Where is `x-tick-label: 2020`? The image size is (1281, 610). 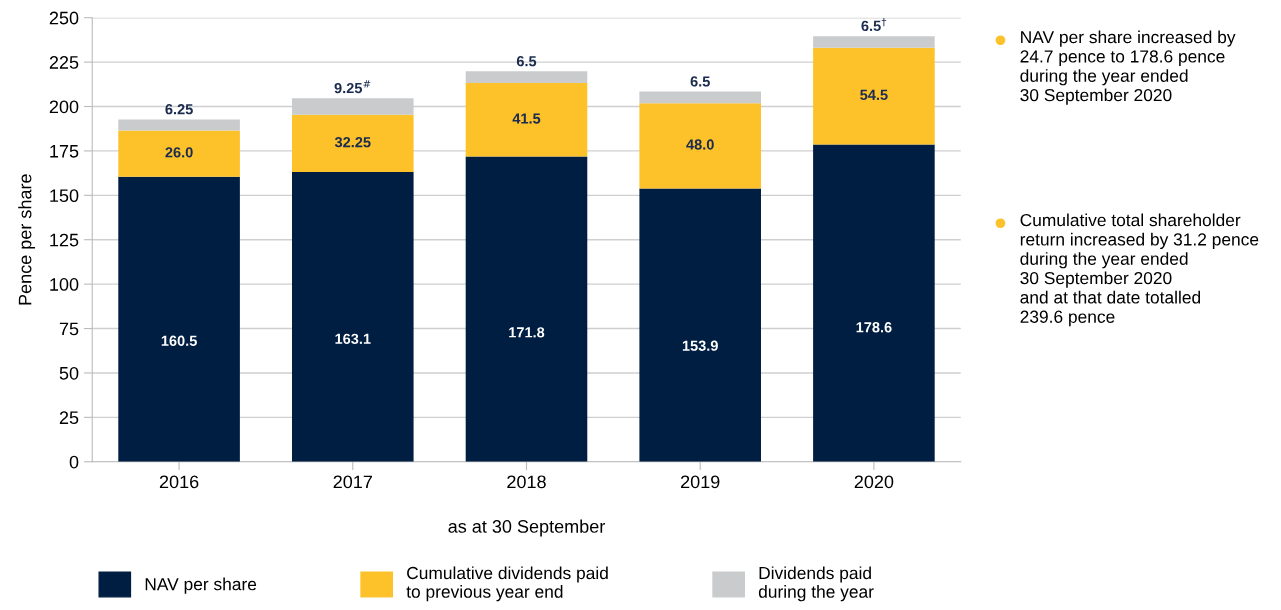
x-tick-label: 2020 is located at coordinates (874, 482).